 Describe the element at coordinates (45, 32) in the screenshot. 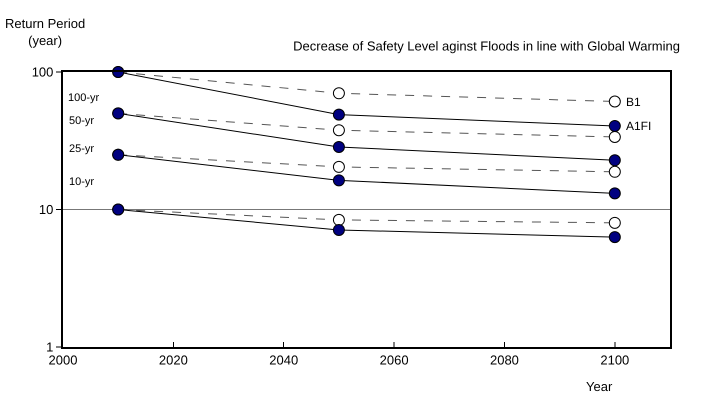

I see `y-axis-title: Return Period (year)` at that location.